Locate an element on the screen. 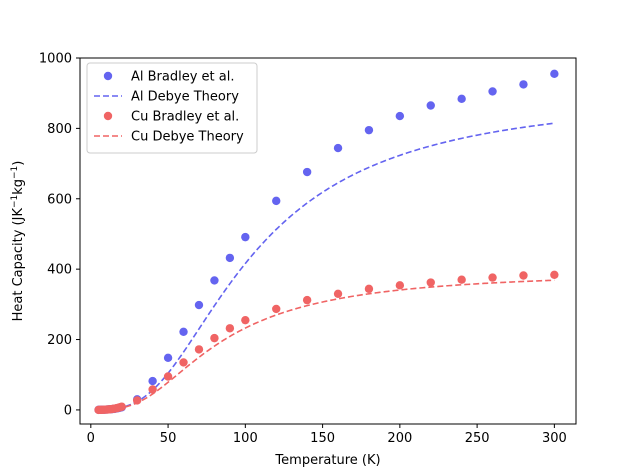 The width and height of the screenshot is (640, 476). legend-label-cu-debye: Cu Debye Theory is located at coordinates (187, 137).